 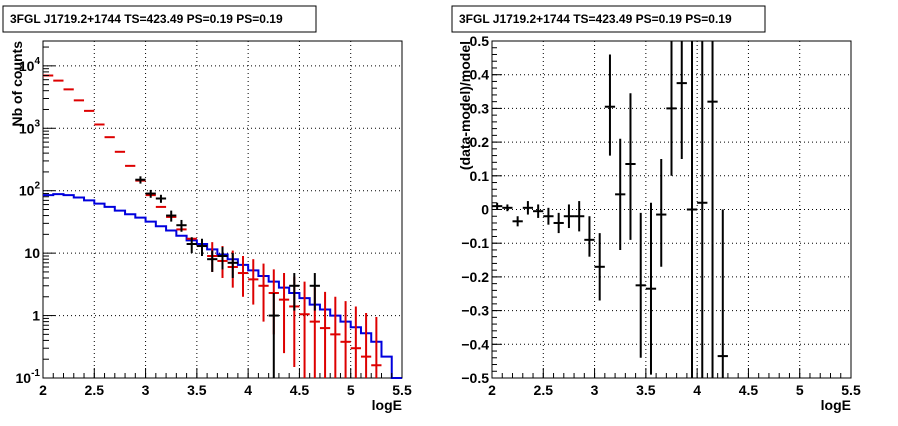 What do you see at coordinates (30, 65) in the screenshot?
I see `c0-y-tick-label: 10⁴` at bounding box center [30, 65].